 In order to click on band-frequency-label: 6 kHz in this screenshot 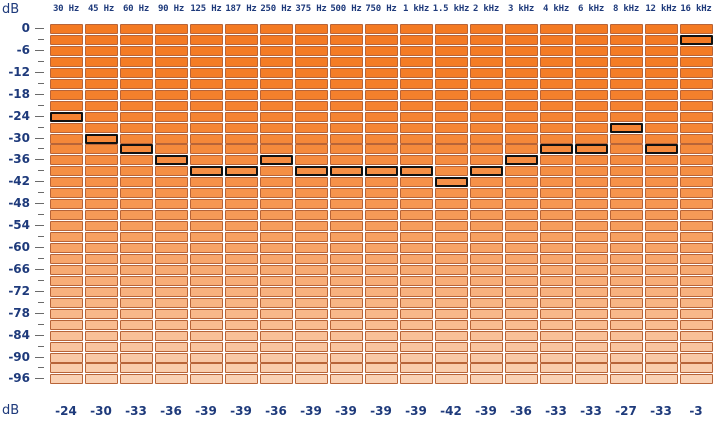, I will do `click(591, 9)`.